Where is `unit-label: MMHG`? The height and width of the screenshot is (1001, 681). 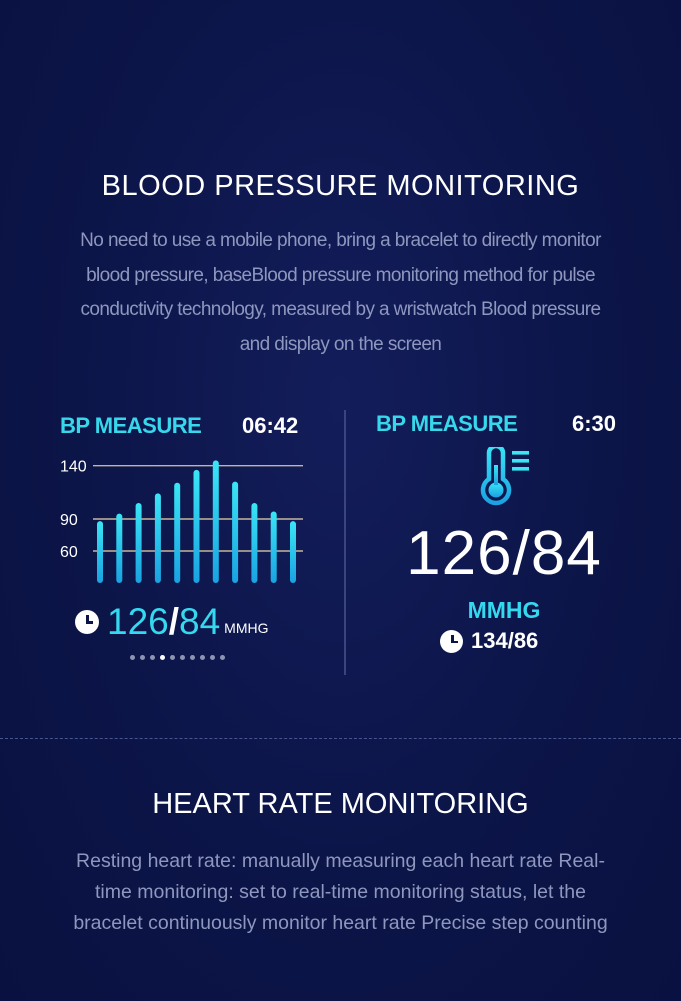
unit-label: MMHG is located at coordinates (246, 628).